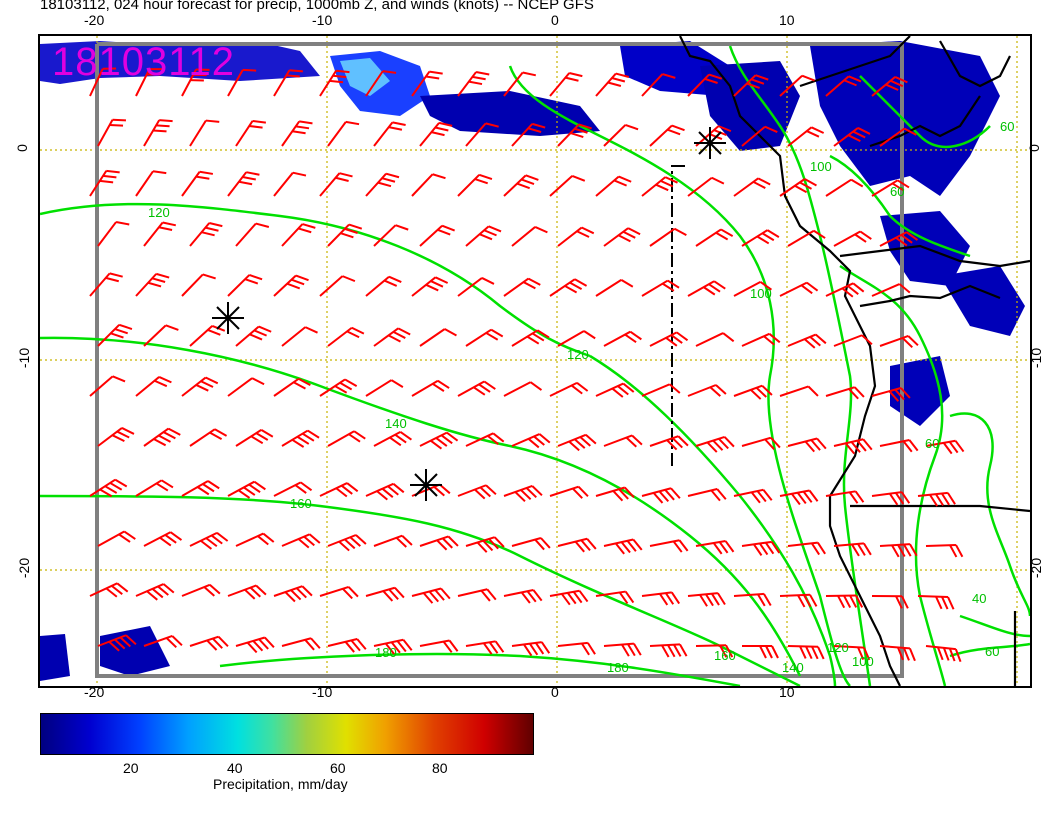 The height and width of the screenshot is (816, 1056). What do you see at coordinates (761, 293) in the screenshot?
I see `contour-label: 100` at bounding box center [761, 293].